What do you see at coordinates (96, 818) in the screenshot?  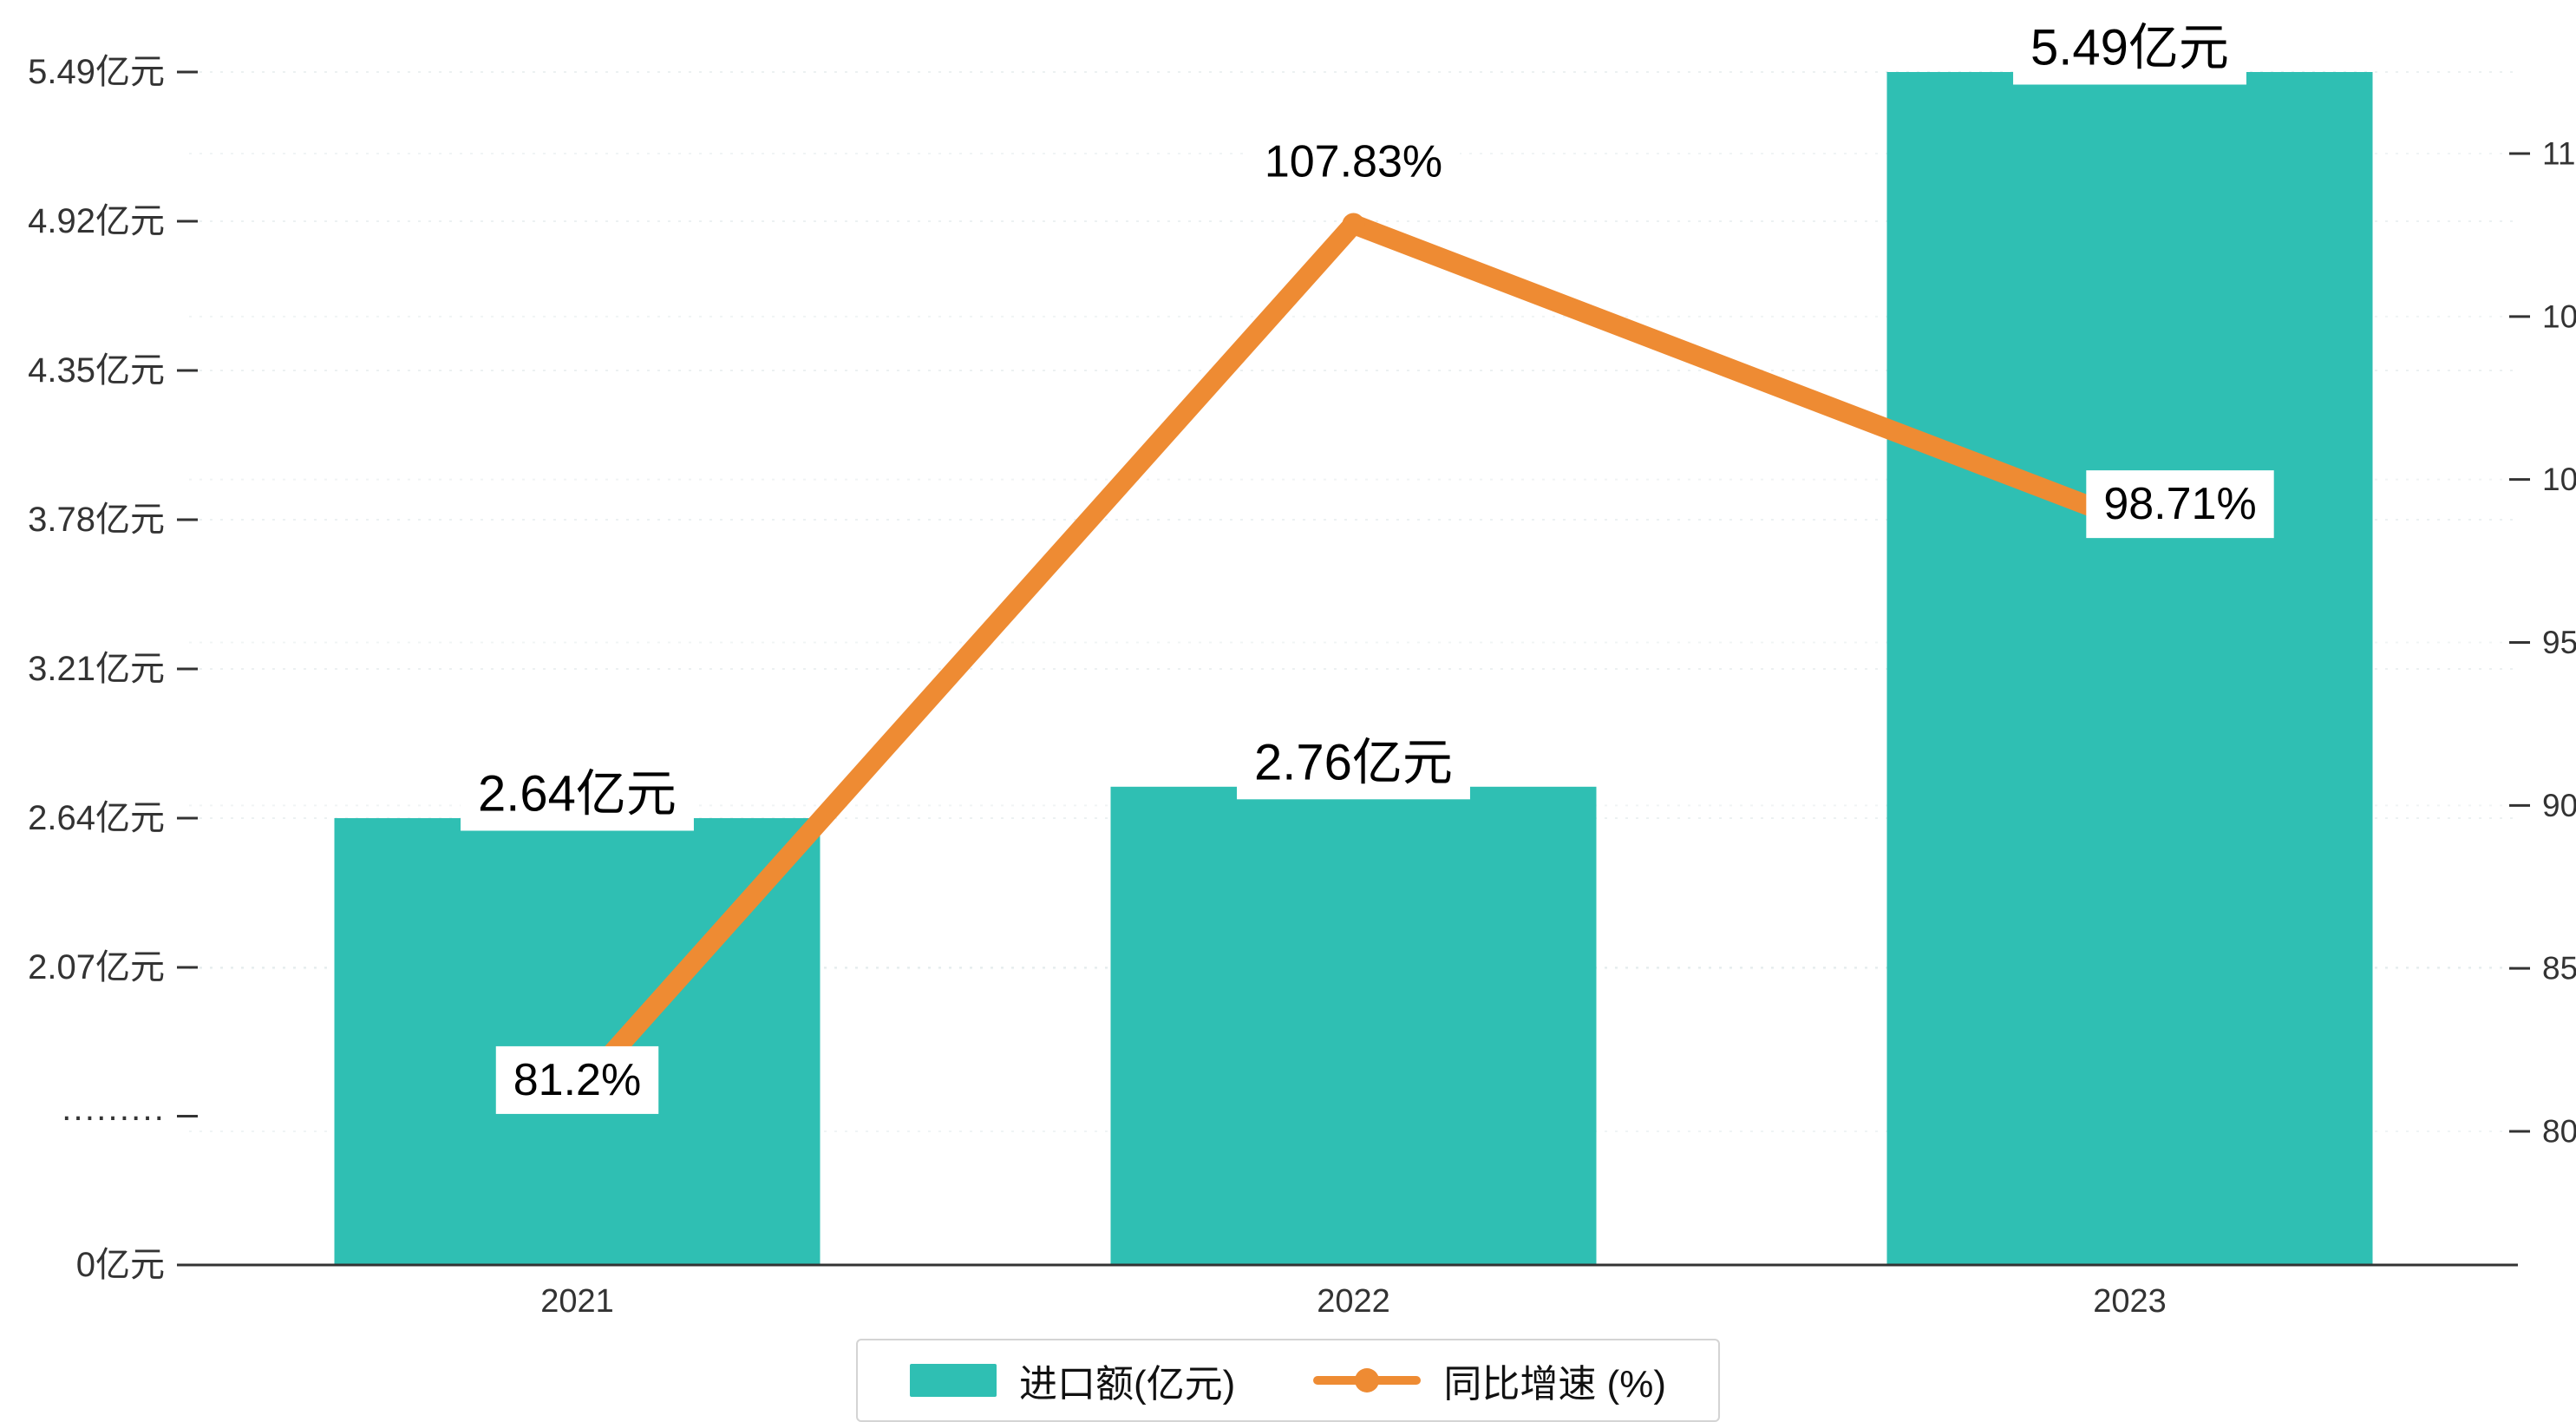 I see `left-tick-label: 2.64亿元` at bounding box center [96, 818].